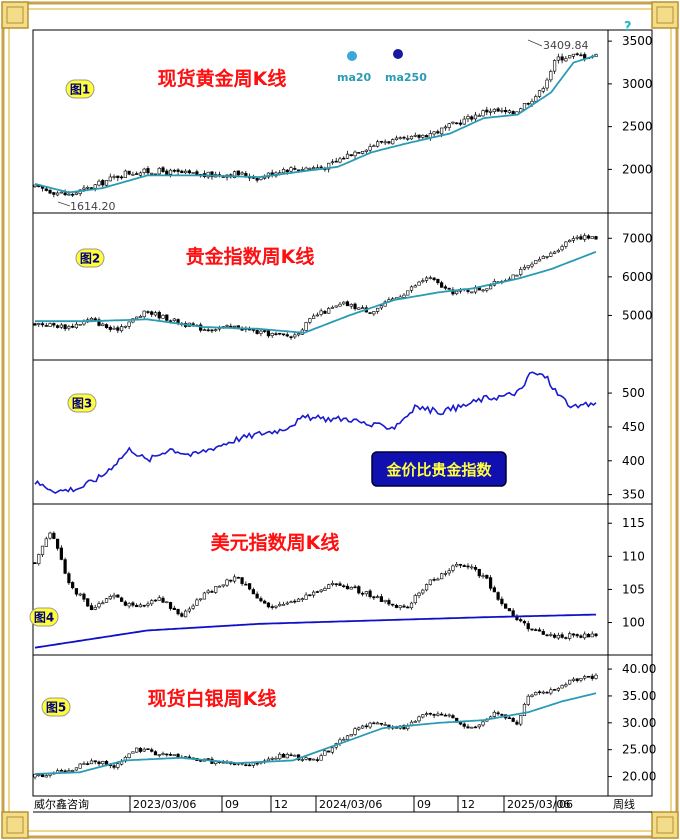 Image resolution: width=680 pixels, height=840 pixels. I want to click on y-tick-label: 40.00, so click(639, 669).